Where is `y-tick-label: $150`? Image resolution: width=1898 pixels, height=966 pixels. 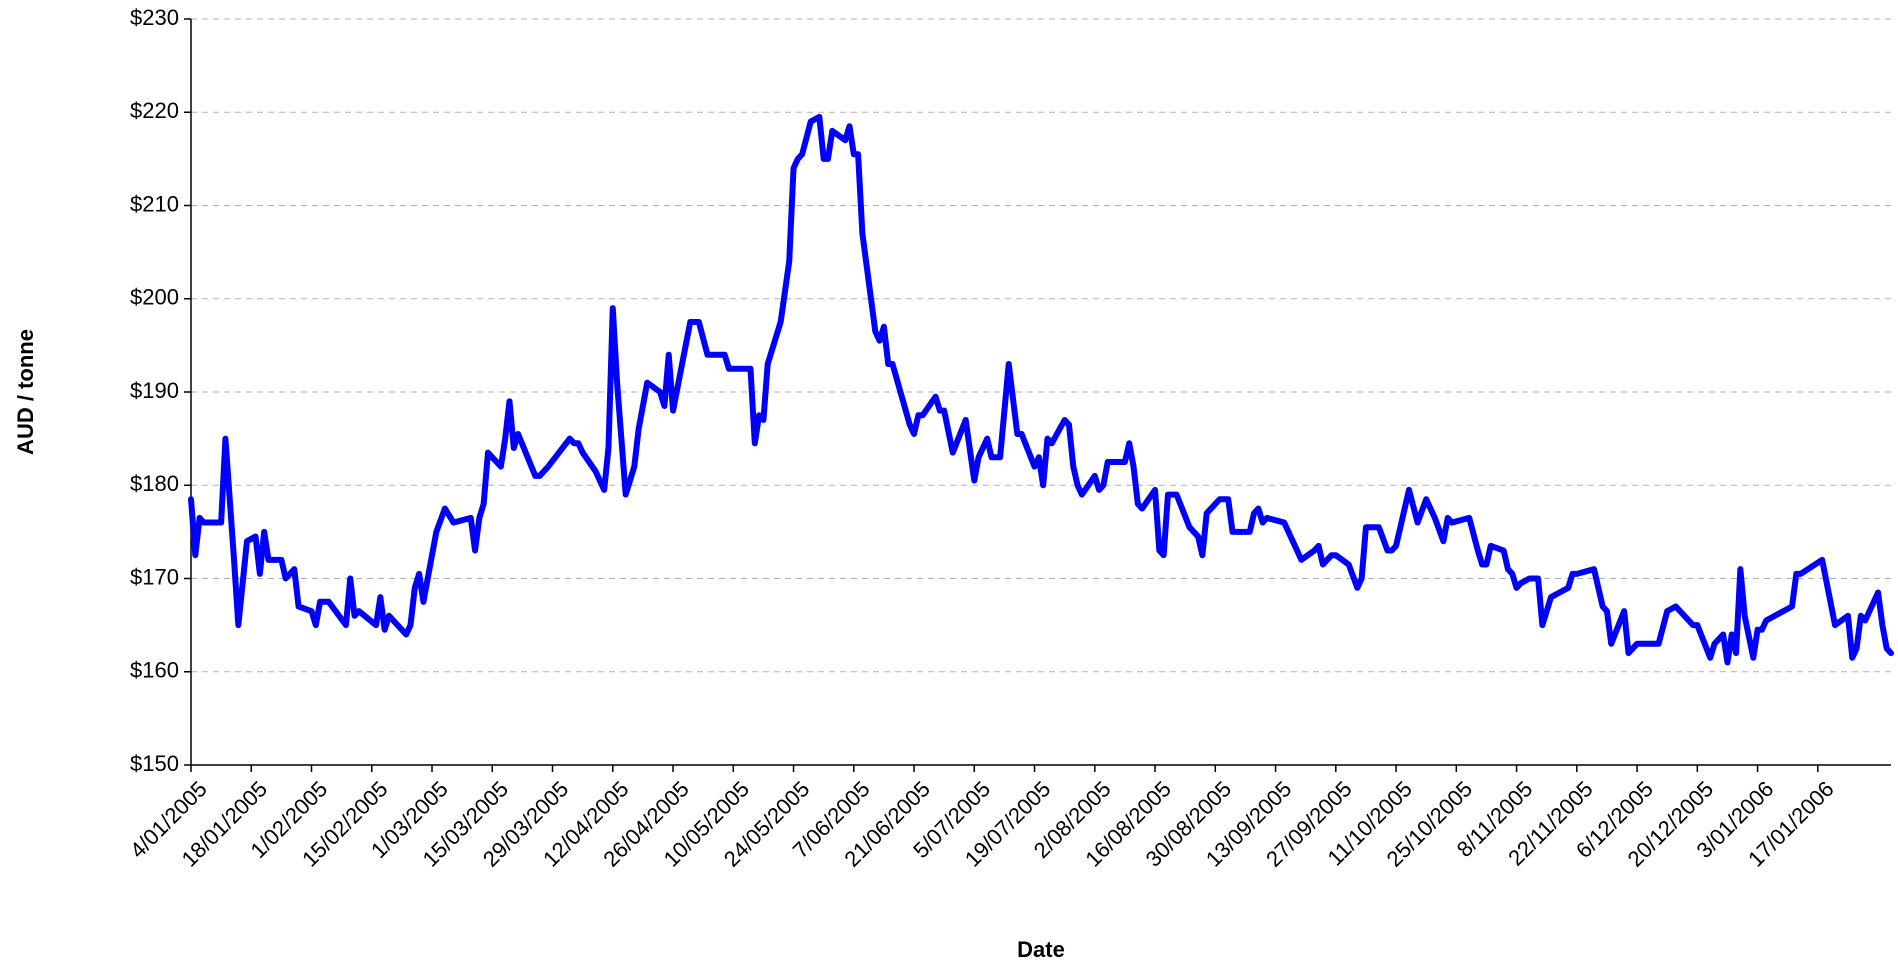
y-tick-label: $150 is located at coordinates (154, 763).